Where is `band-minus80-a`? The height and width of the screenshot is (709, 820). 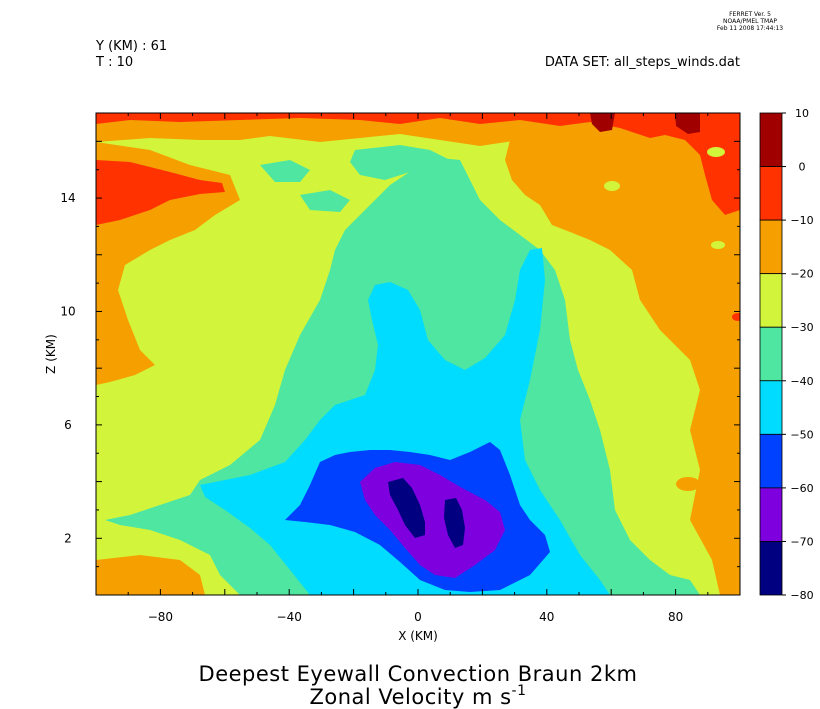
band-minus80-a is located at coordinates (406, 508).